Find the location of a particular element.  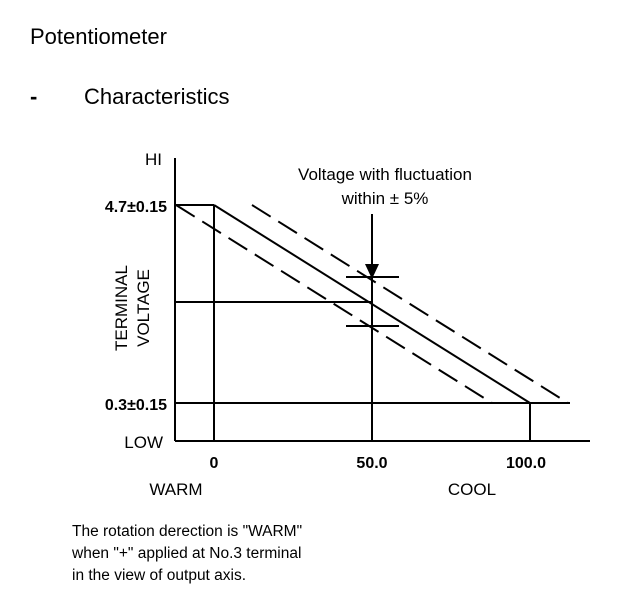

section-subtitle: Characteristics is located at coordinates (157, 96).